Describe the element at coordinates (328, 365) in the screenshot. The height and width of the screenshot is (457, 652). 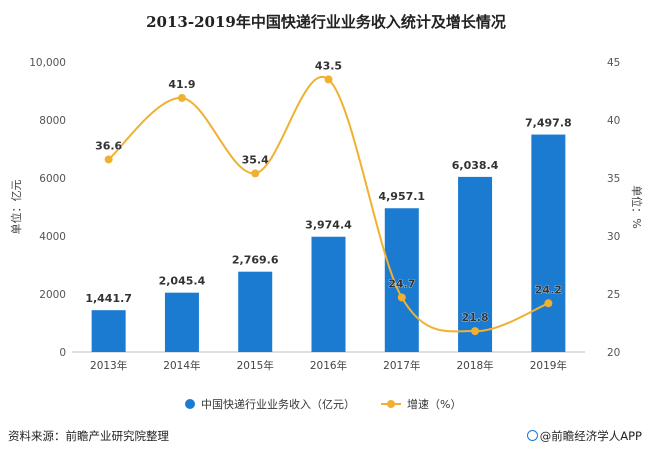
I see `x-tick-label: 2016年` at that location.